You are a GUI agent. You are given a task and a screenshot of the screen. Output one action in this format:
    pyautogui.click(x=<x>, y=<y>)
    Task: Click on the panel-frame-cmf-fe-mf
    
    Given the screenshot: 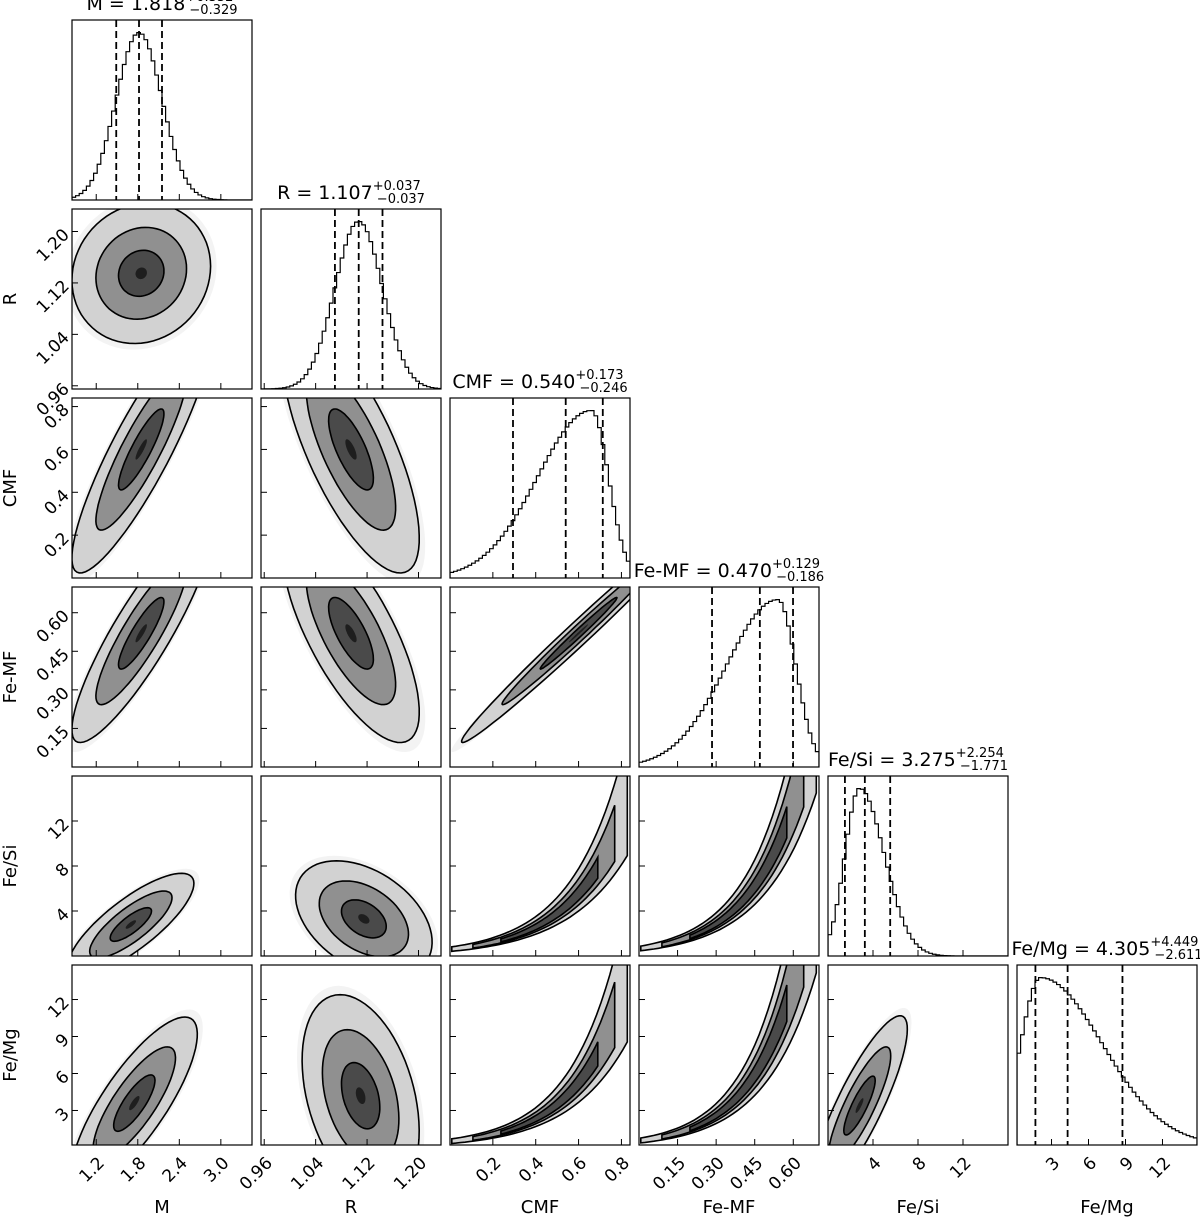 What is the action you would take?
    pyautogui.click(x=540, y=677)
    